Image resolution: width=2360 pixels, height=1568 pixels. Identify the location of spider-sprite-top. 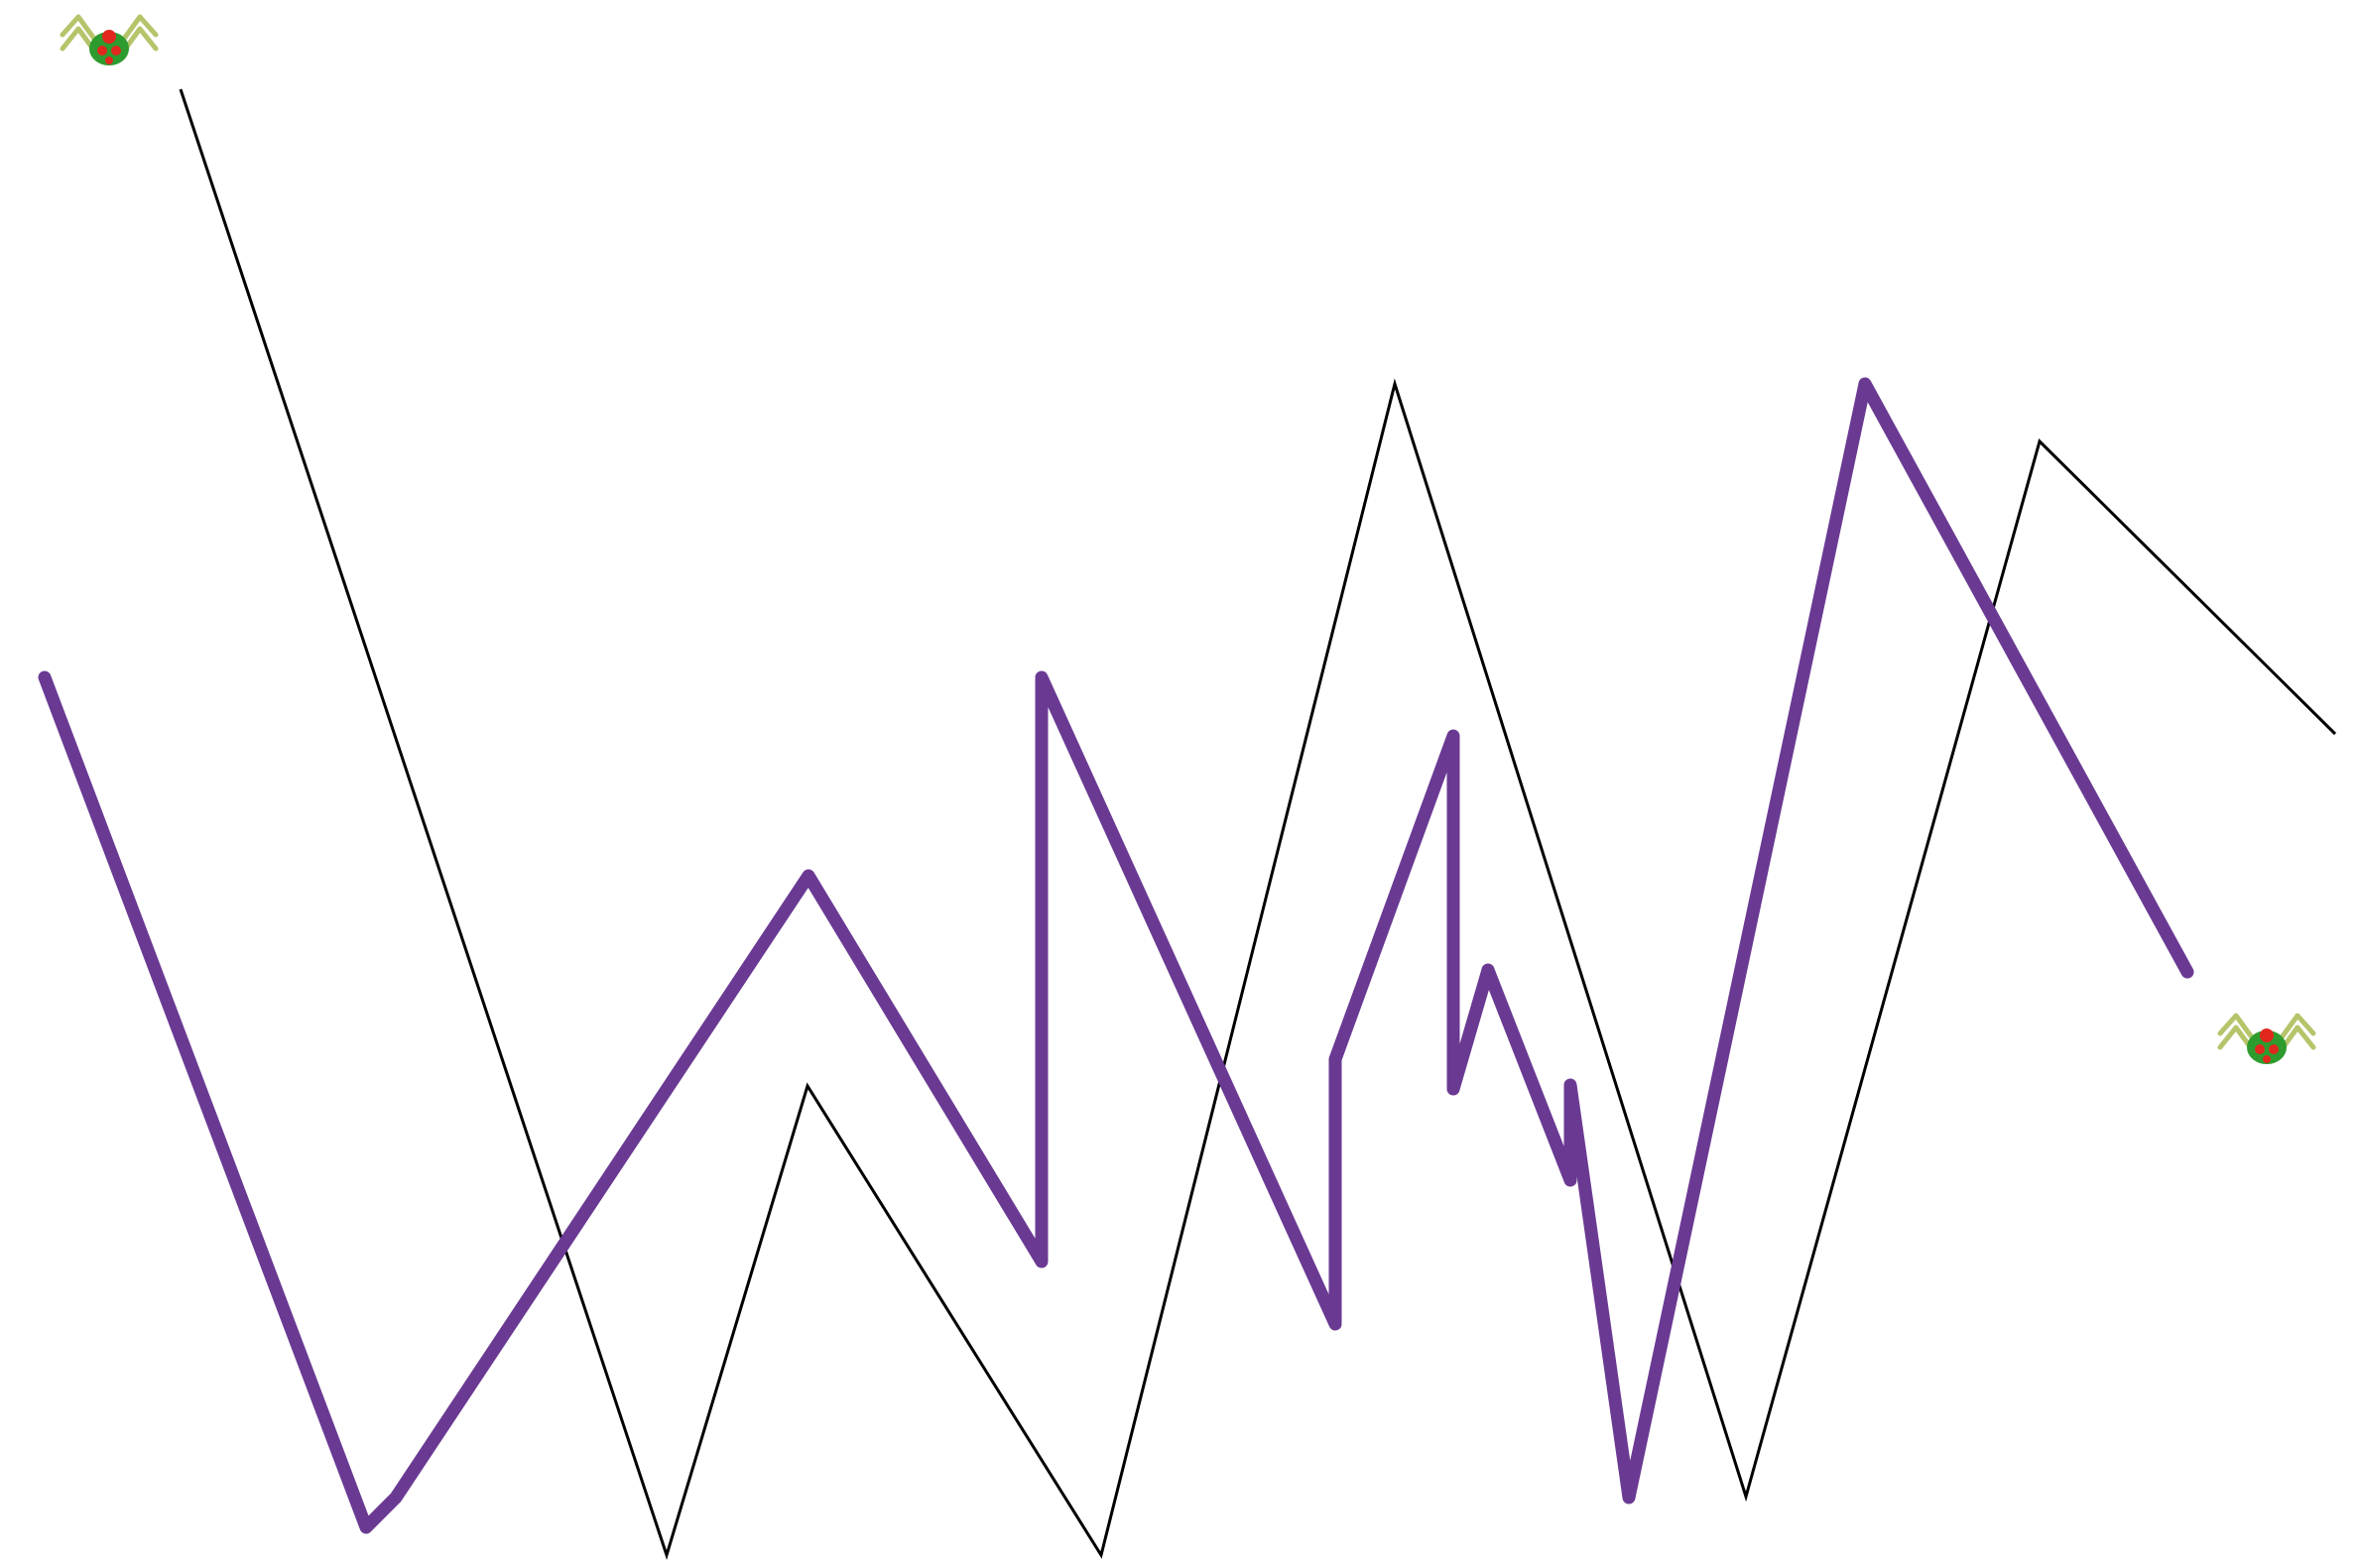
(109, 39).